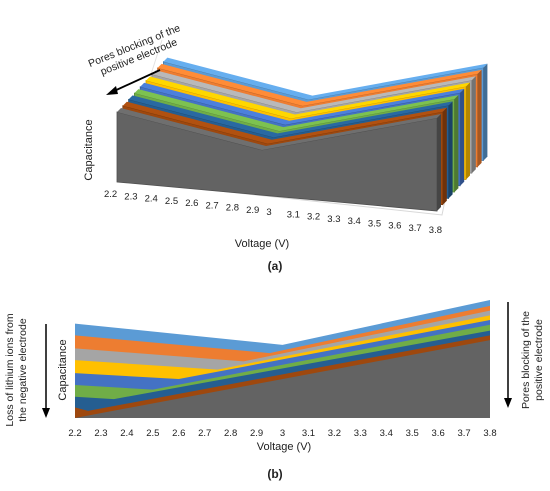 The image size is (550, 491). Describe the element at coordinates (526, 360) in the screenshot. I see `panel-b-right-annotation-line-1: Pores blocking of the` at that location.